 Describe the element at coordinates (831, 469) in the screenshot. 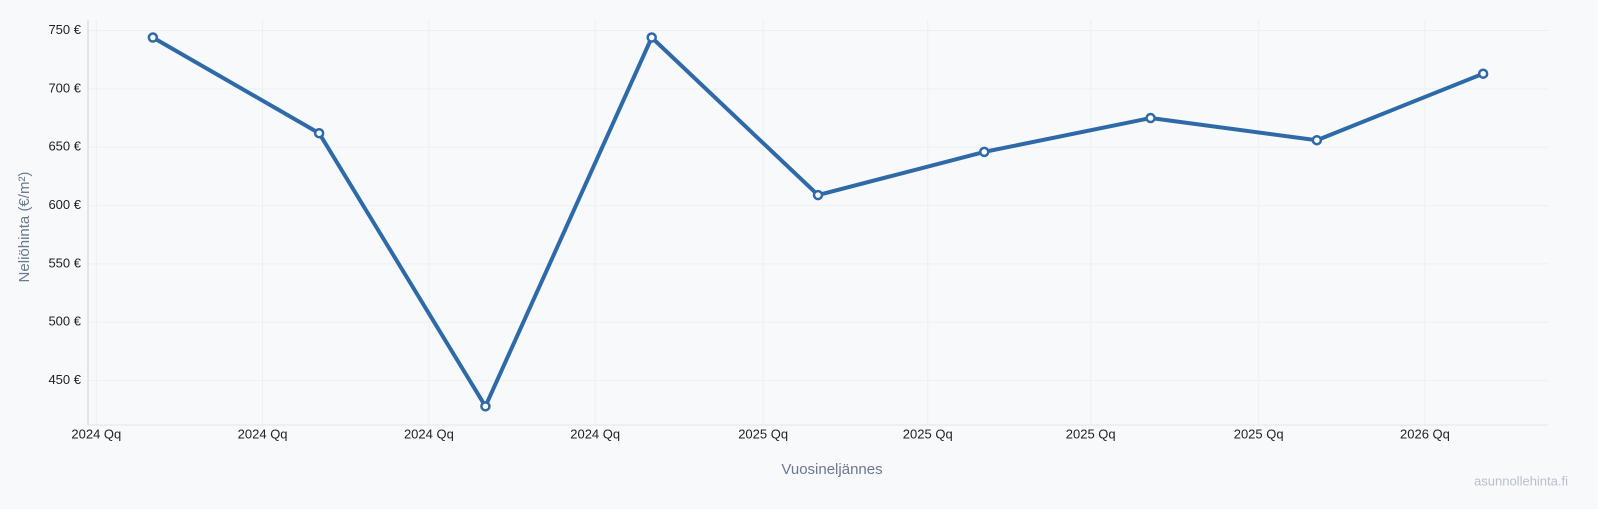

I see `x-axis-label: Vuosineljännes` at that location.